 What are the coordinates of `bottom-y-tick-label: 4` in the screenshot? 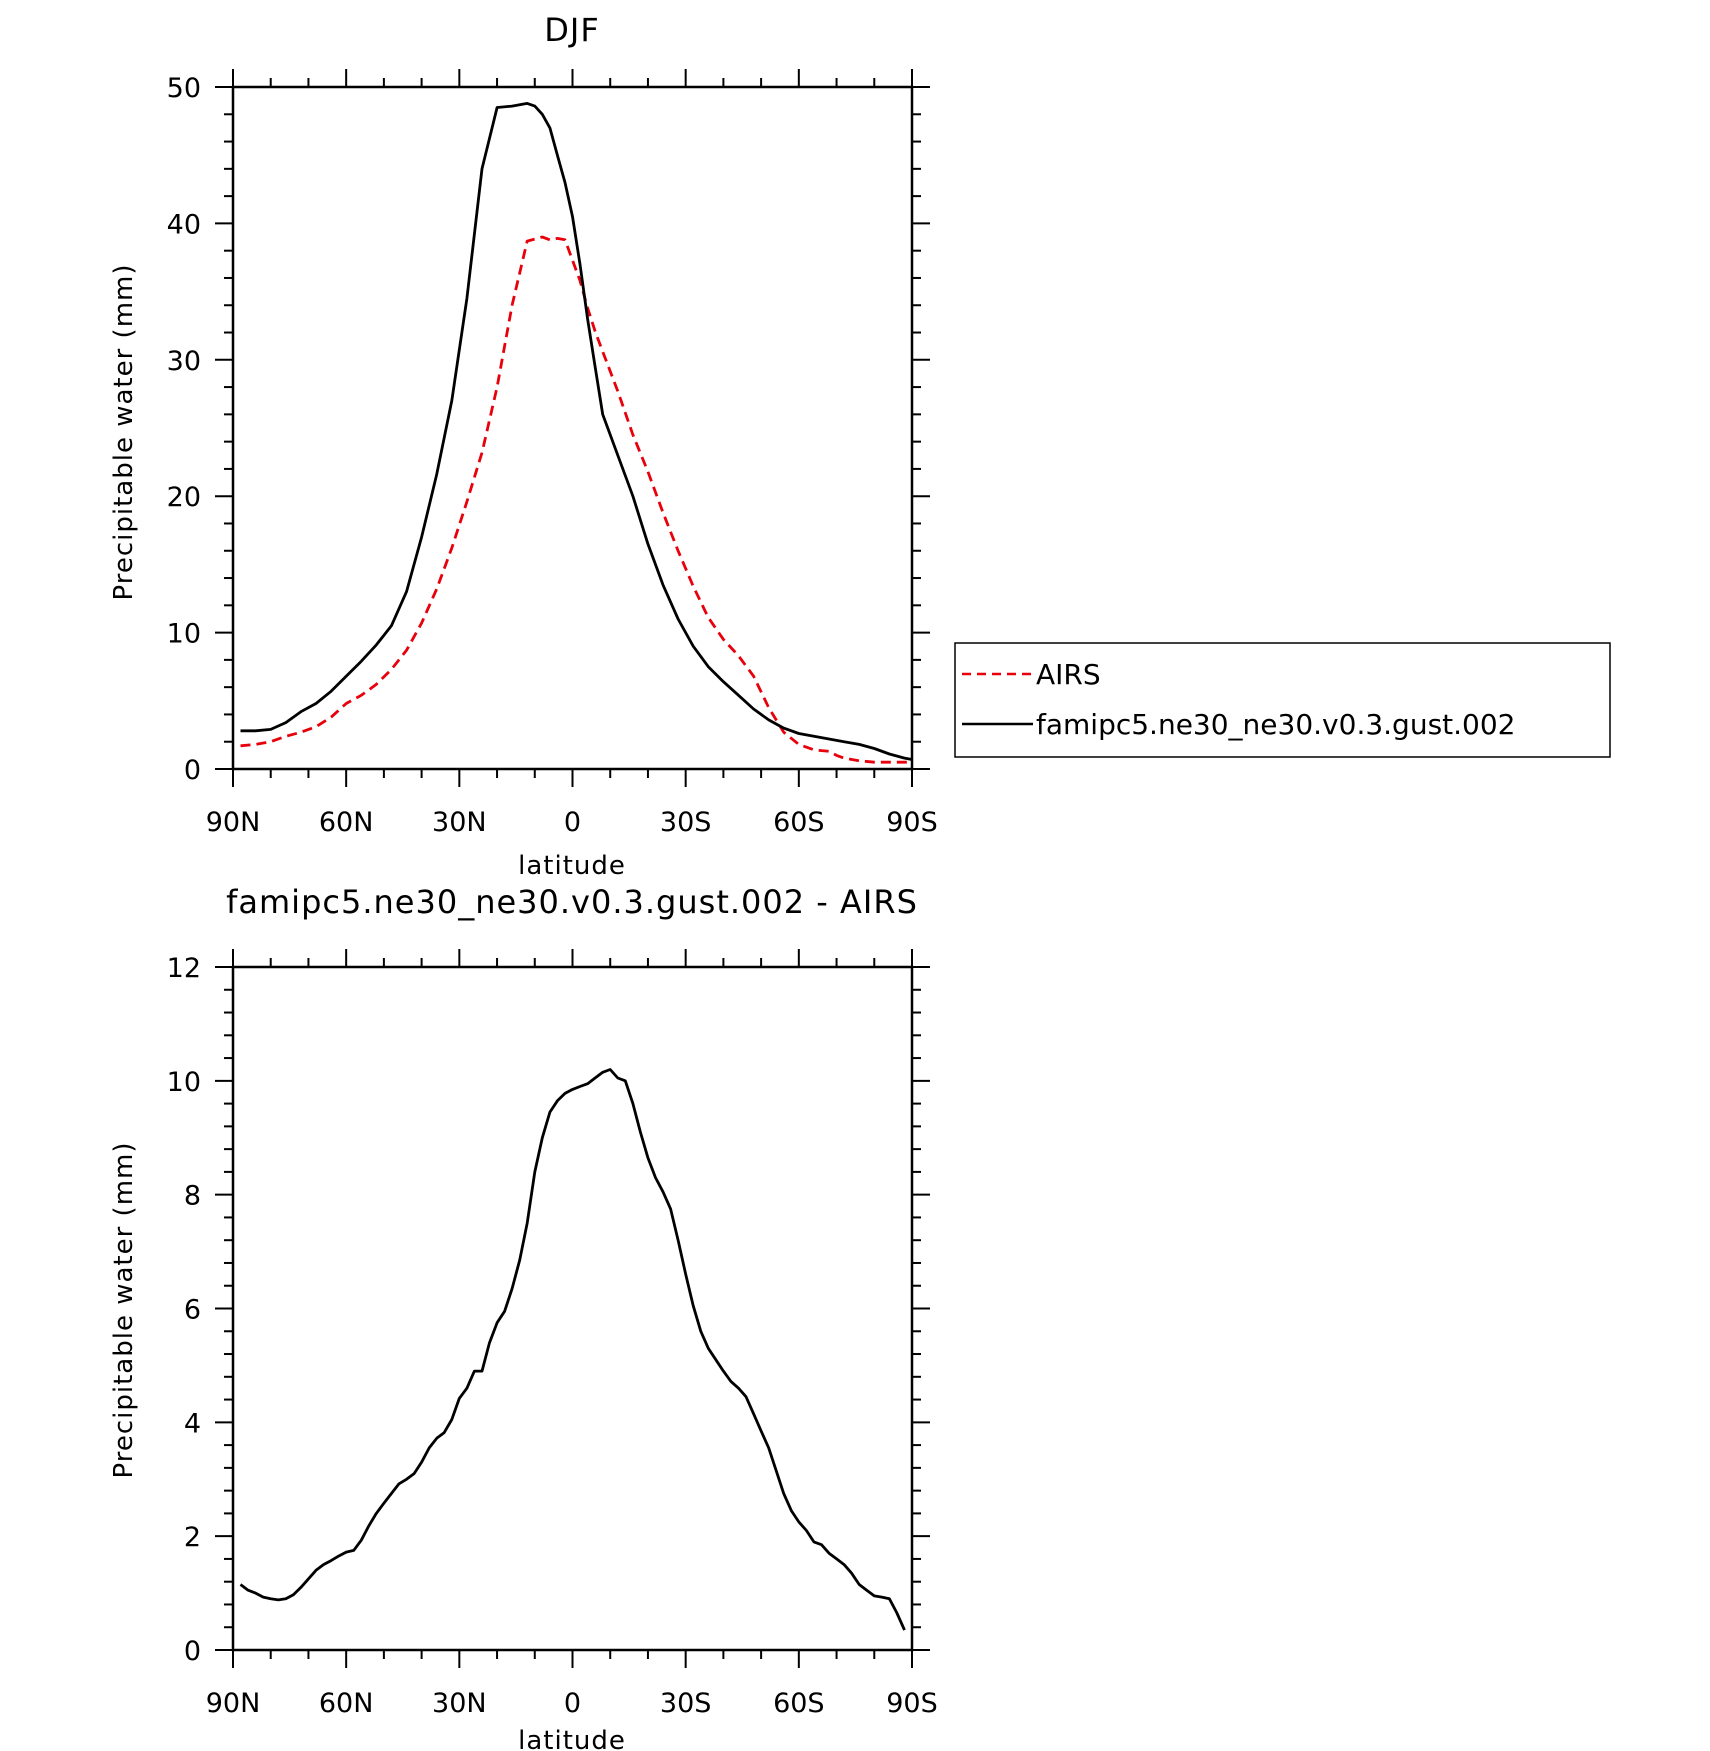 It's located at (192, 1423).